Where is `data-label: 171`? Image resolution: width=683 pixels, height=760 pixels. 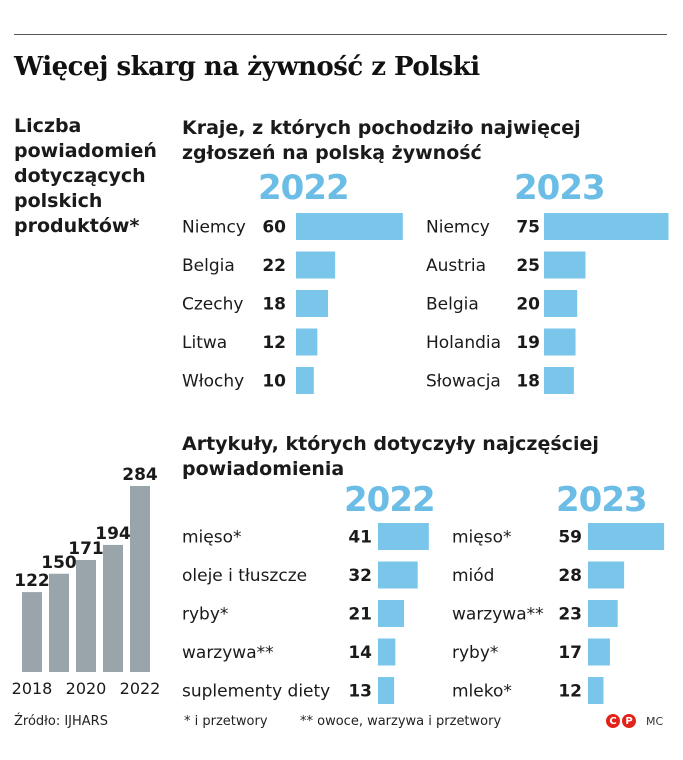
data-label: 171 is located at coordinates (86, 549).